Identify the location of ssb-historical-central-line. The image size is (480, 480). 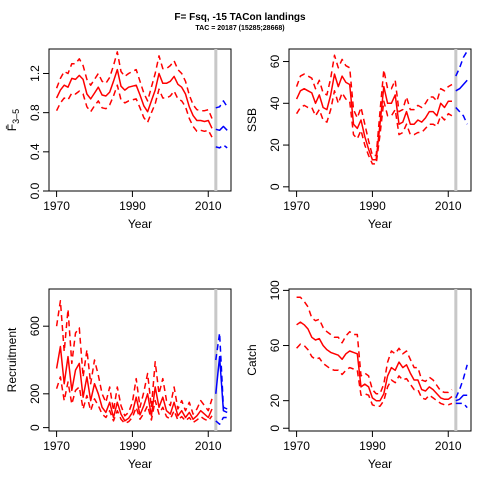
(373, 117).